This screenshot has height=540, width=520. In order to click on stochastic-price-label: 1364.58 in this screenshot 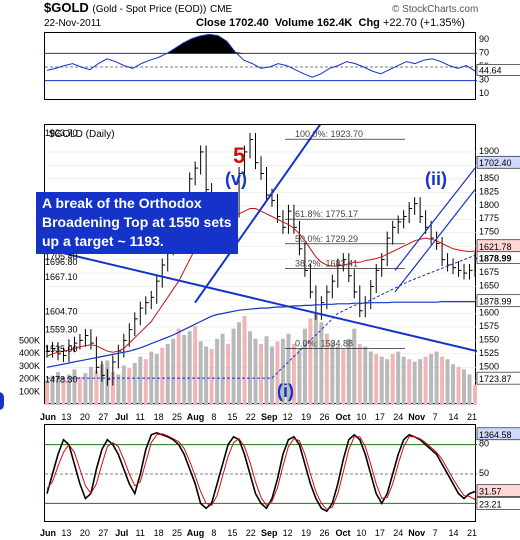, I will do `click(495, 435)`.